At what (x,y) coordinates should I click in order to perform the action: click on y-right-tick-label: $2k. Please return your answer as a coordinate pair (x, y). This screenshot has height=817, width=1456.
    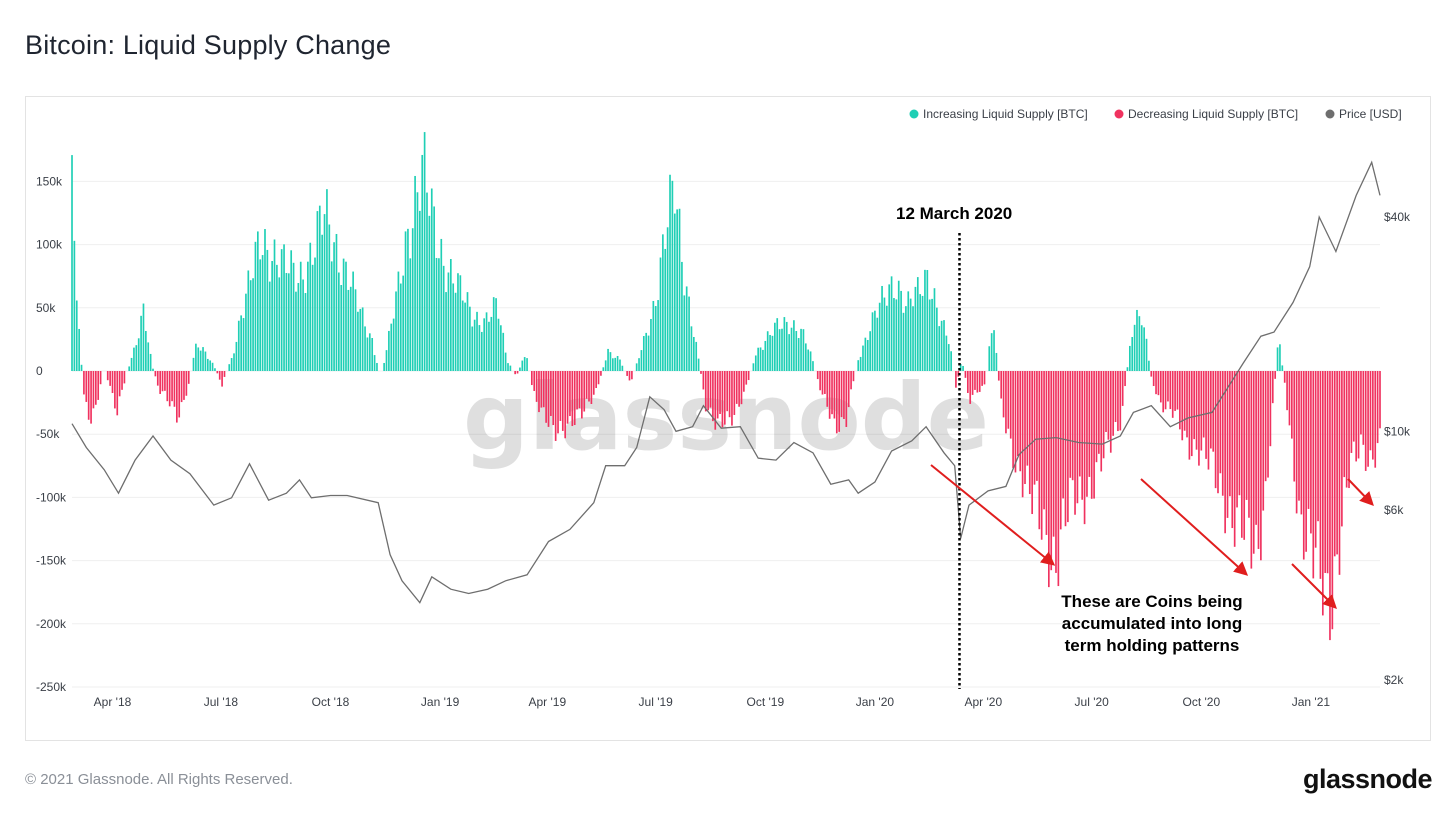
    Looking at the image, I should click on (1394, 680).